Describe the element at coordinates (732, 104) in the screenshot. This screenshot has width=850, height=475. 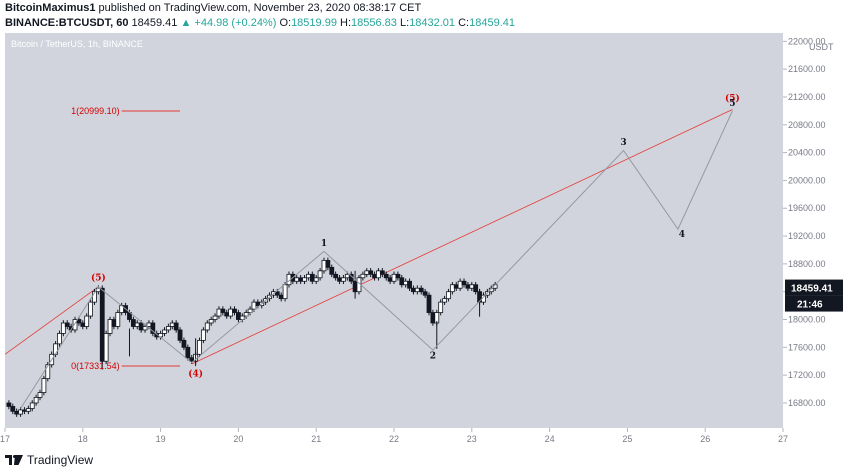
I see `wave-label: 5` at that location.